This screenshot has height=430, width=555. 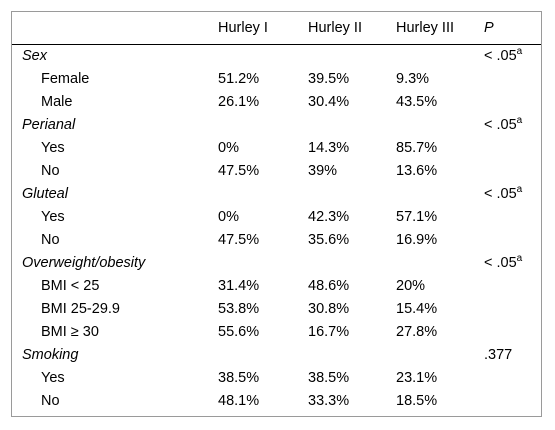 I want to click on group-label: Gluteal, so click(x=45, y=193).